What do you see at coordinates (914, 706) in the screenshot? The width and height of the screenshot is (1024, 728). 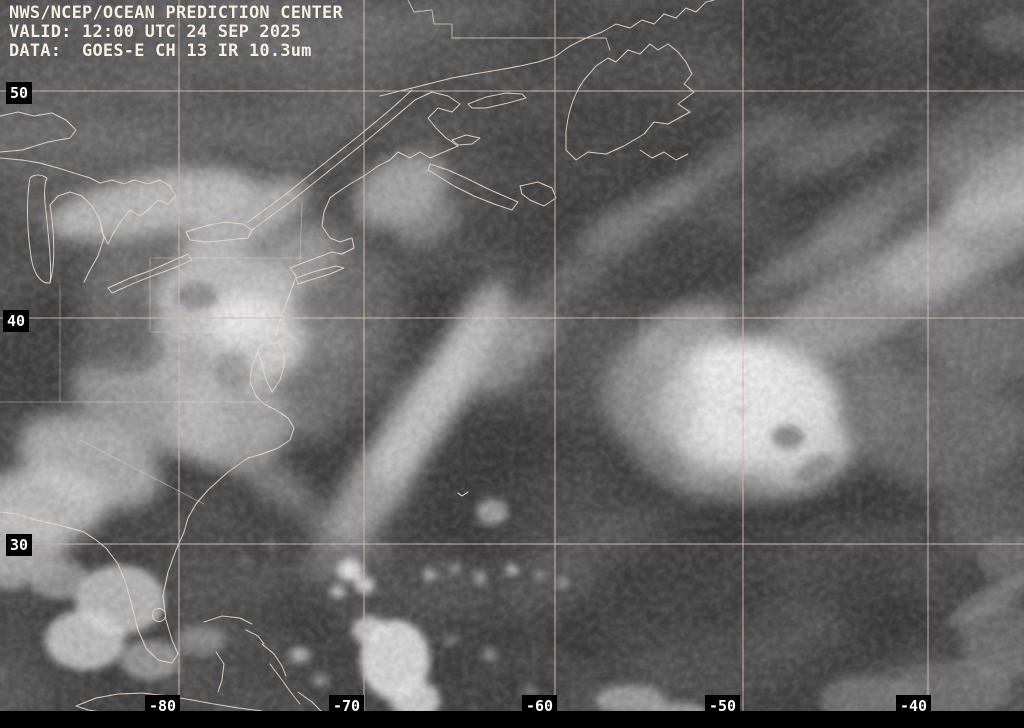 I see `longitude-label-40w: -40` at bounding box center [914, 706].